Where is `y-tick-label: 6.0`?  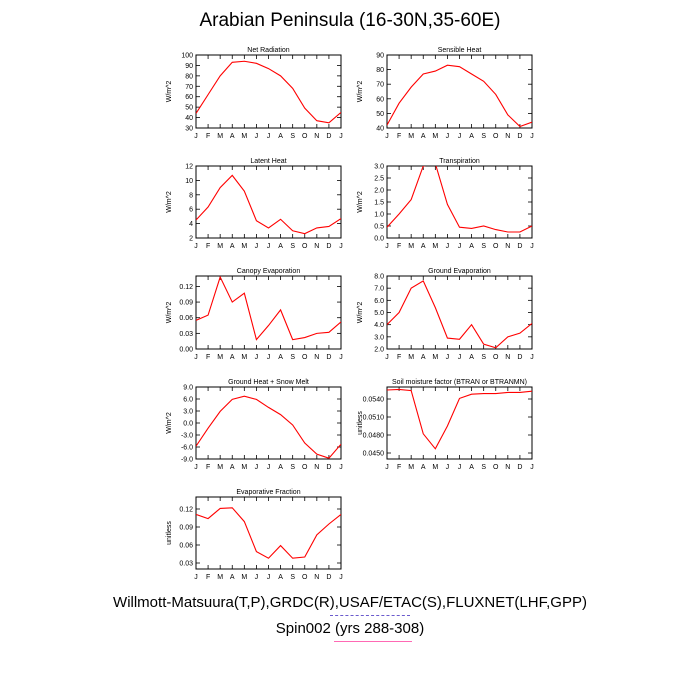
y-tick-label: 6.0 is located at coordinates (188, 400).